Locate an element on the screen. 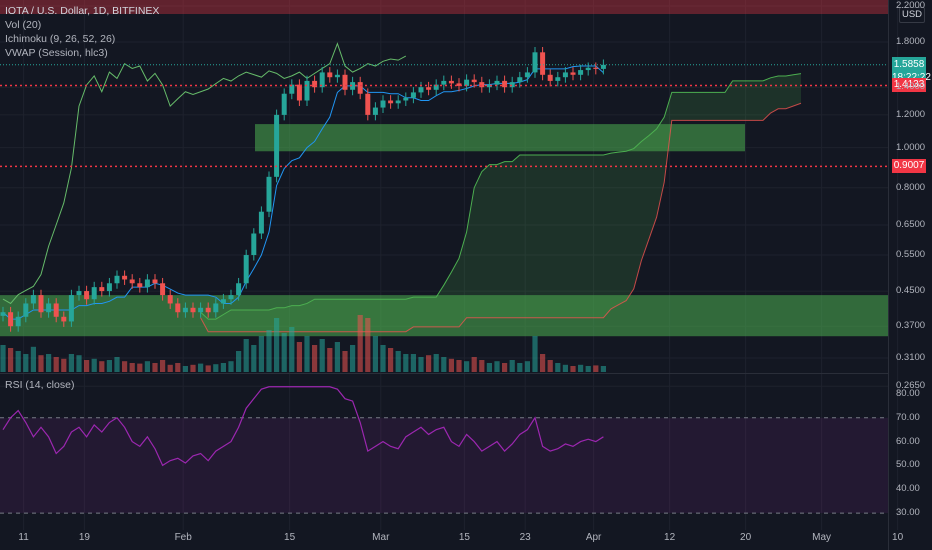 This screenshot has height=550, width=932. vwap-legend: VWAP (Session, hlc3) is located at coordinates (56, 53).